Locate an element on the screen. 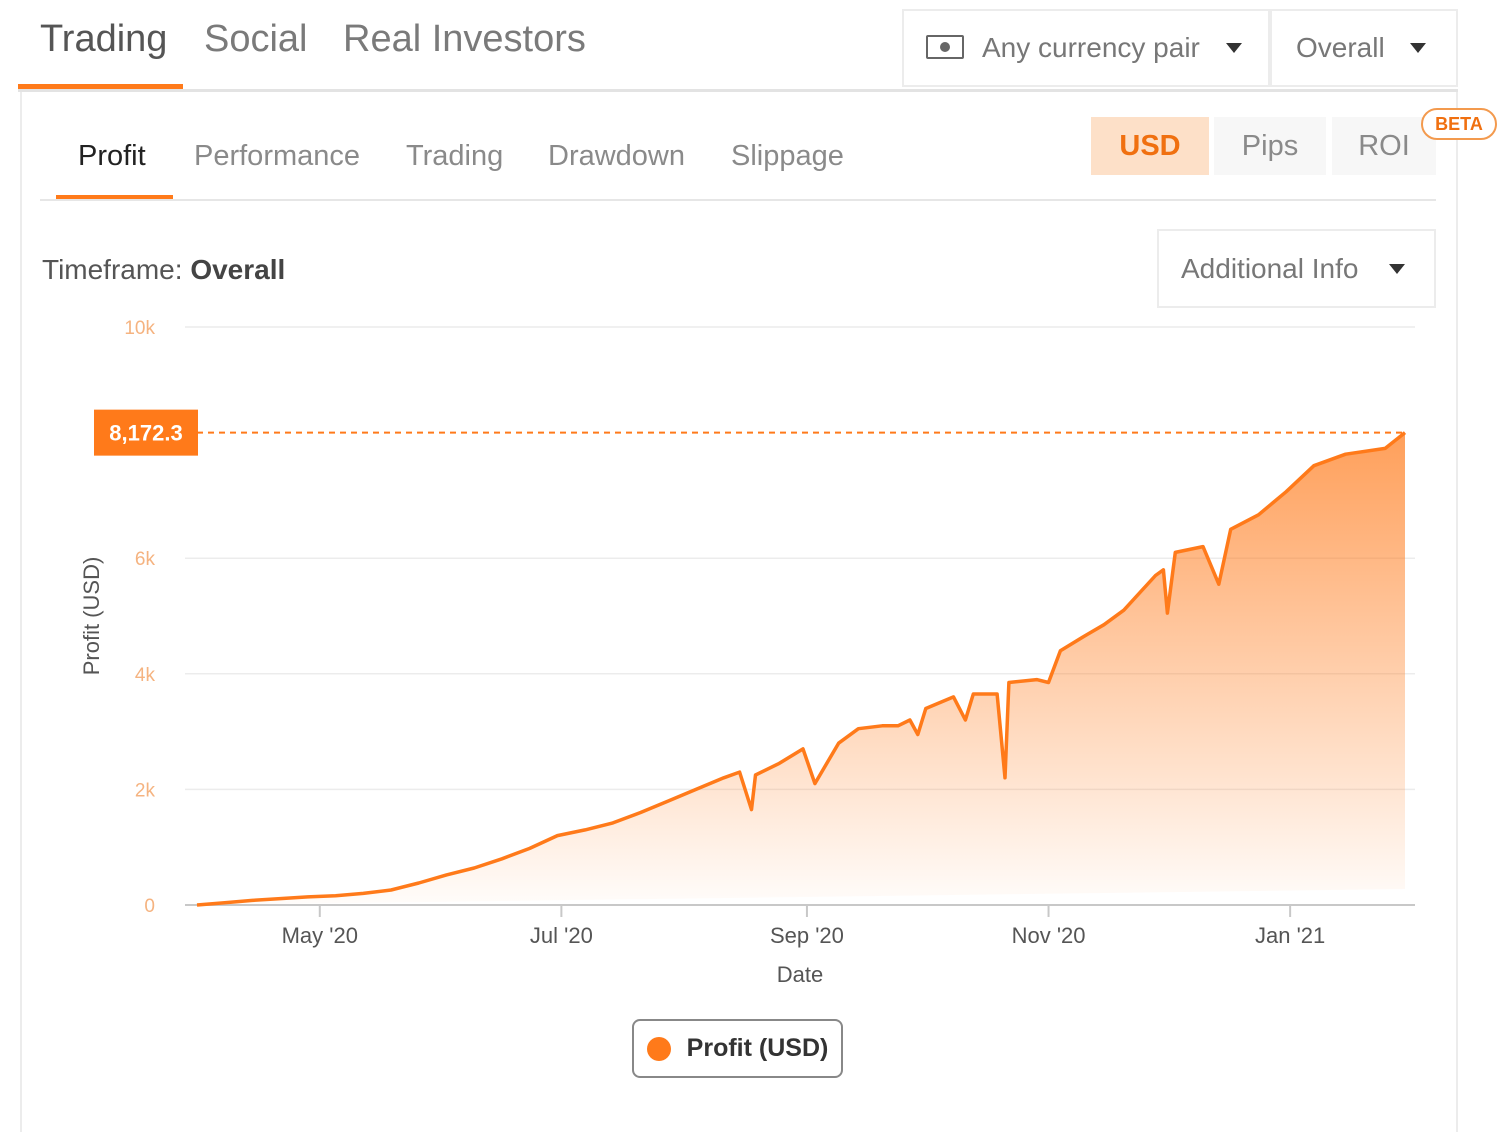 This screenshot has height=1132, width=1504. additional-info-select: Additional Info is located at coordinates (1296, 268).